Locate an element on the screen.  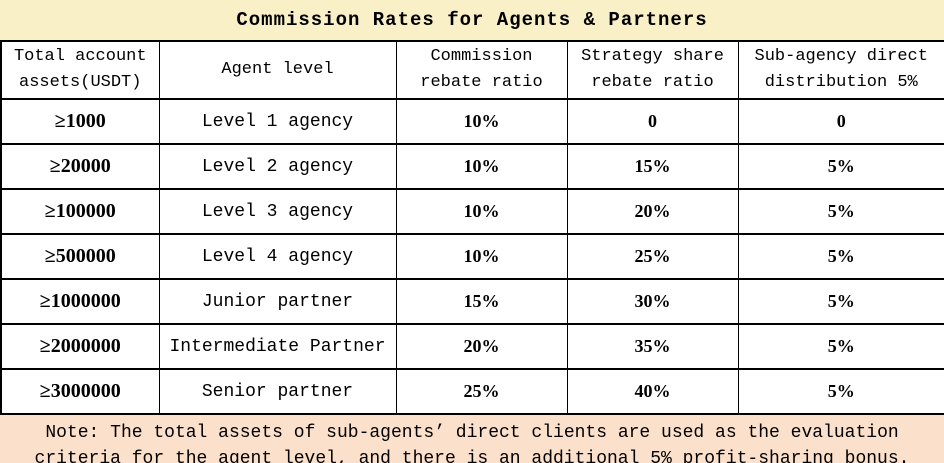
table-row: ≥1000000 Junior partner 15% 30% 5% is located at coordinates (472, 301).